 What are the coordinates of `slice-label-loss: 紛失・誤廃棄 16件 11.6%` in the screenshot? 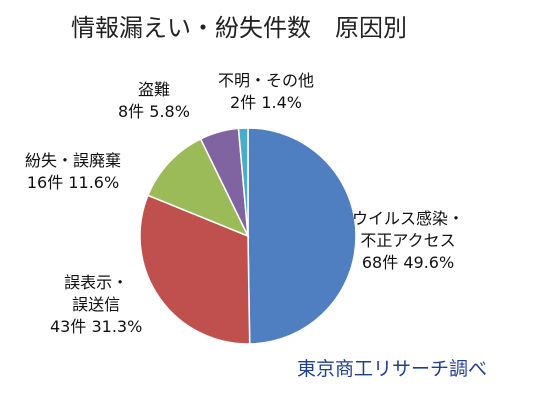 It's located at (73, 172).